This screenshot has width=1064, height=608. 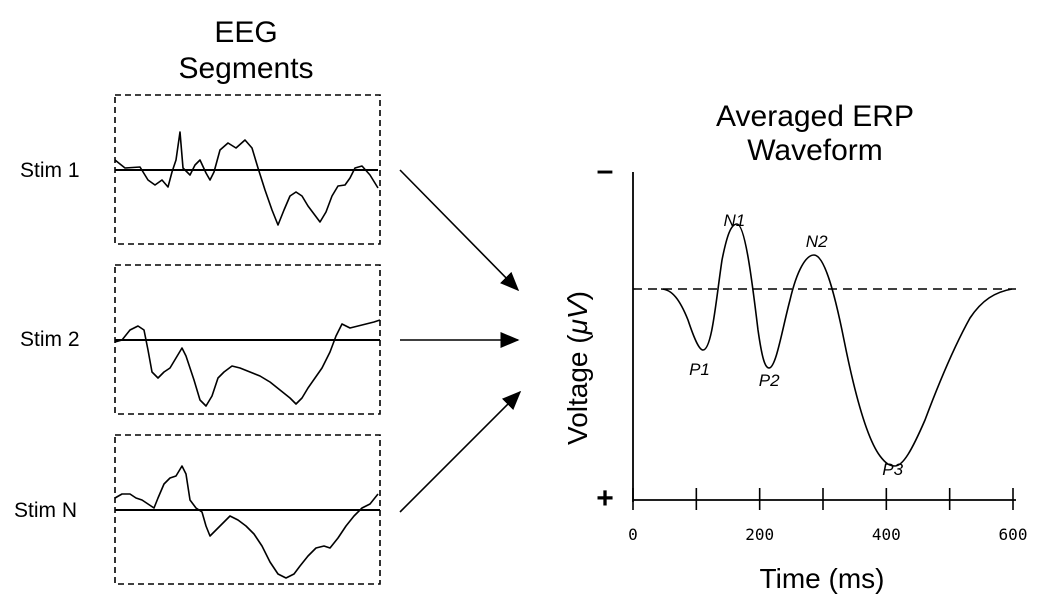 What do you see at coordinates (245, 32) in the screenshot?
I see `eeg-title-line1: EEG` at bounding box center [245, 32].